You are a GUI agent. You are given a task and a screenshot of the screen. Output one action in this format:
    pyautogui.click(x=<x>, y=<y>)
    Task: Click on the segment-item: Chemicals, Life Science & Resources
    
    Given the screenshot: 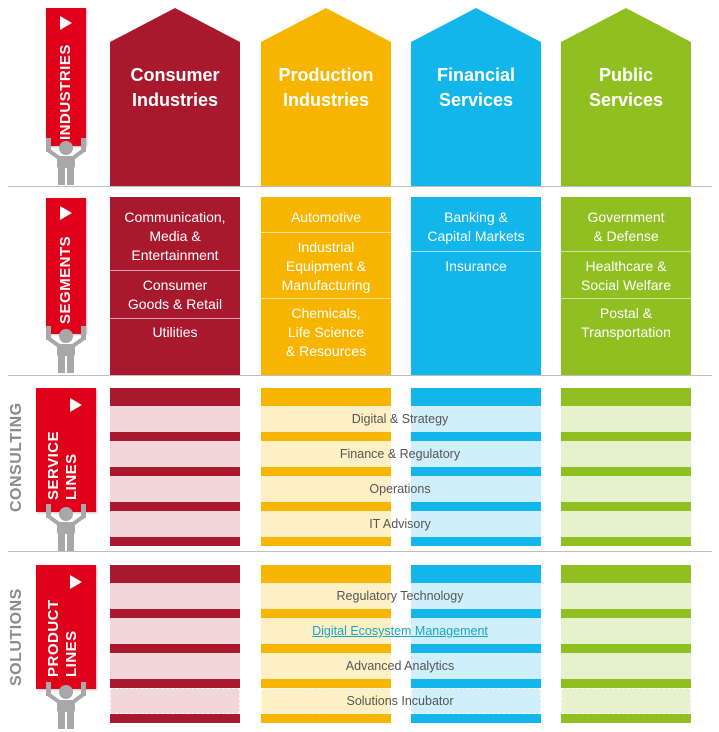 What is the action you would take?
    pyautogui.click(x=326, y=332)
    